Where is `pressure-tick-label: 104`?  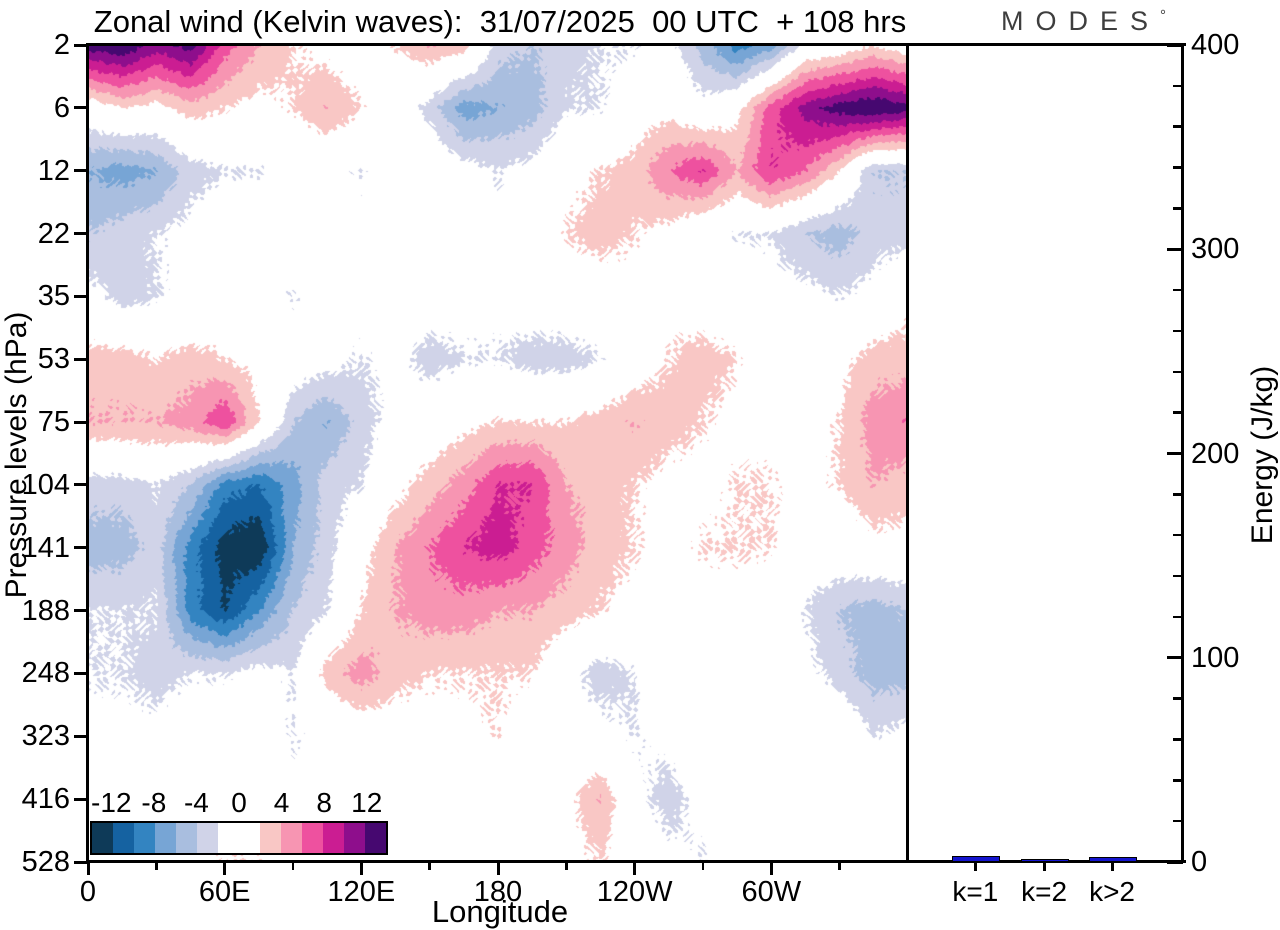 pressure-tick-label: 104 is located at coordinates (45, 484).